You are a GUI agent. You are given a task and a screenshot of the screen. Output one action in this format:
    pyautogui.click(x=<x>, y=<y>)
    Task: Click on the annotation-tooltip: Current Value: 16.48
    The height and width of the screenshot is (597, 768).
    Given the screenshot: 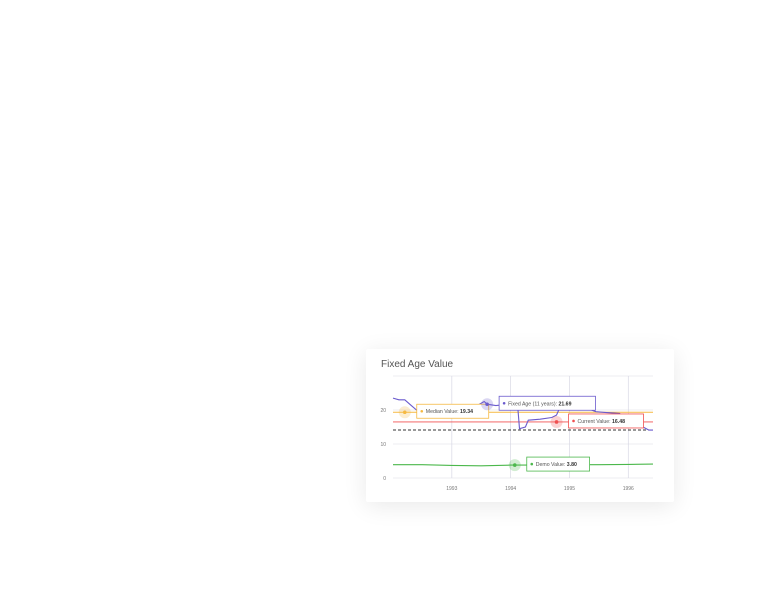 What is the action you would take?
    pyautogui.click(x=606, y=421)
    